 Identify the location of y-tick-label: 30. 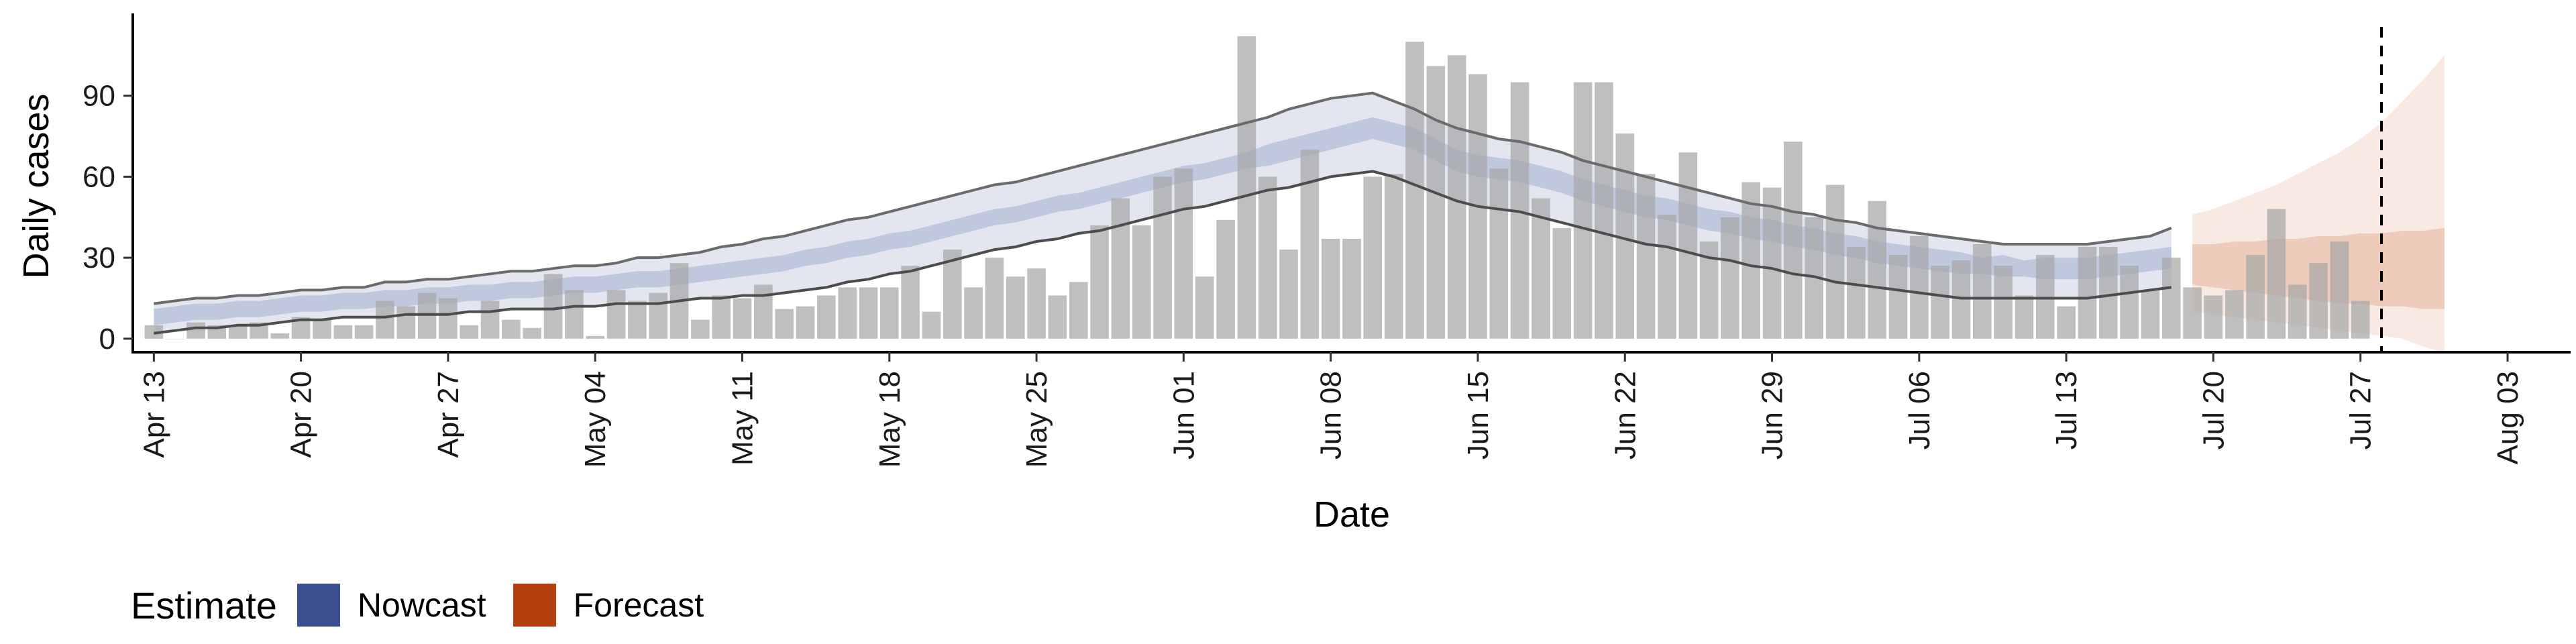
(99, 257).